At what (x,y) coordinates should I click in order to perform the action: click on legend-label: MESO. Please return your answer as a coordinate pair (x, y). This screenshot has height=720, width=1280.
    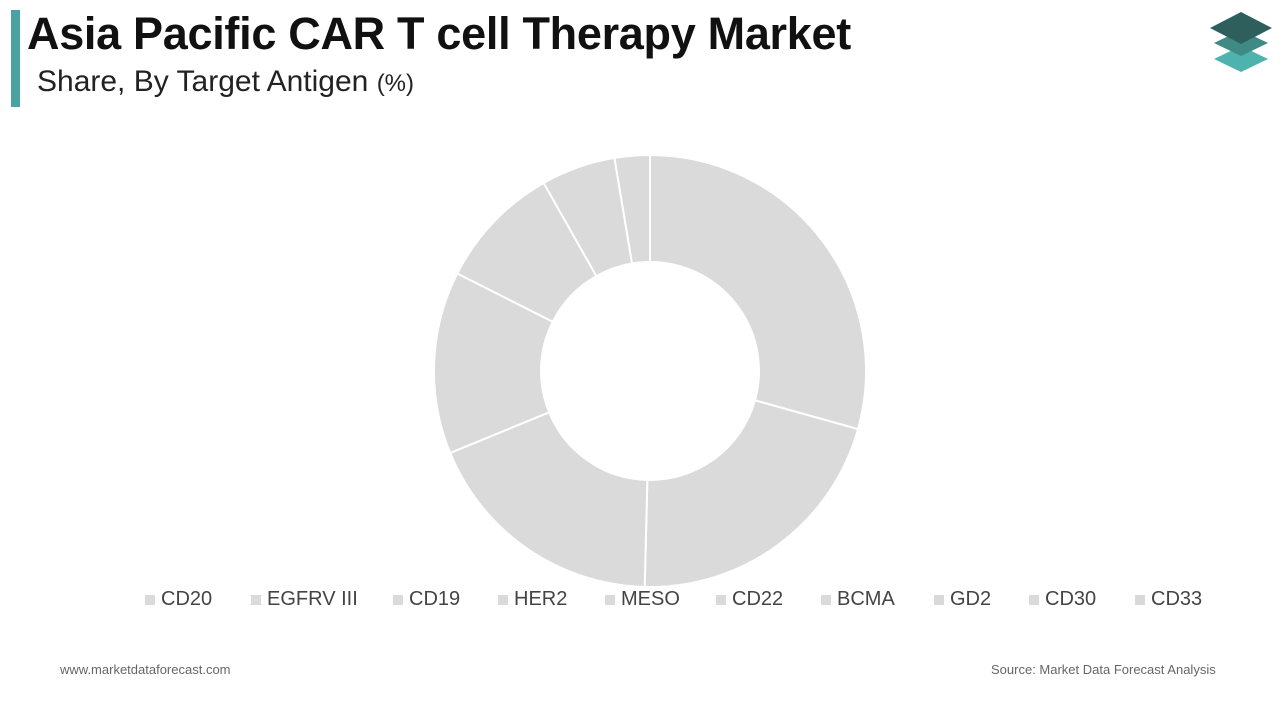
    Looking at the image, I should click on (650, 599).